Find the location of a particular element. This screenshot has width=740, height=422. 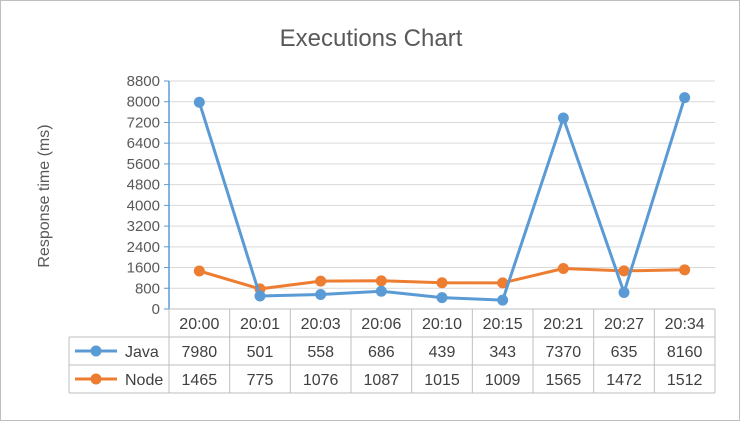

x-category-label: 20:21 is located at coordinates (563, 324).